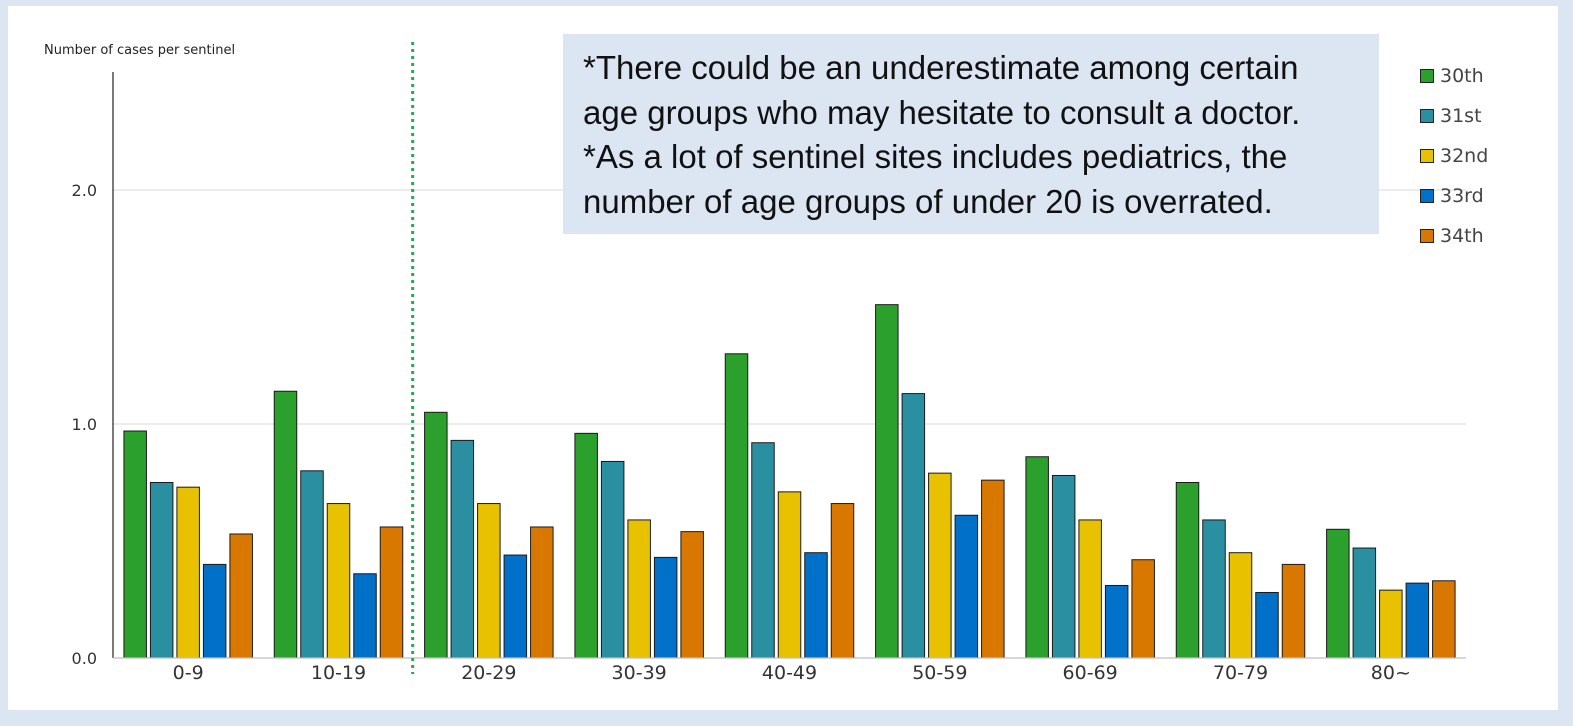 The height and width of the screenshot is (726, 1573). I want to click on legend-item-32nd: 32nd, so click(1454, 156).